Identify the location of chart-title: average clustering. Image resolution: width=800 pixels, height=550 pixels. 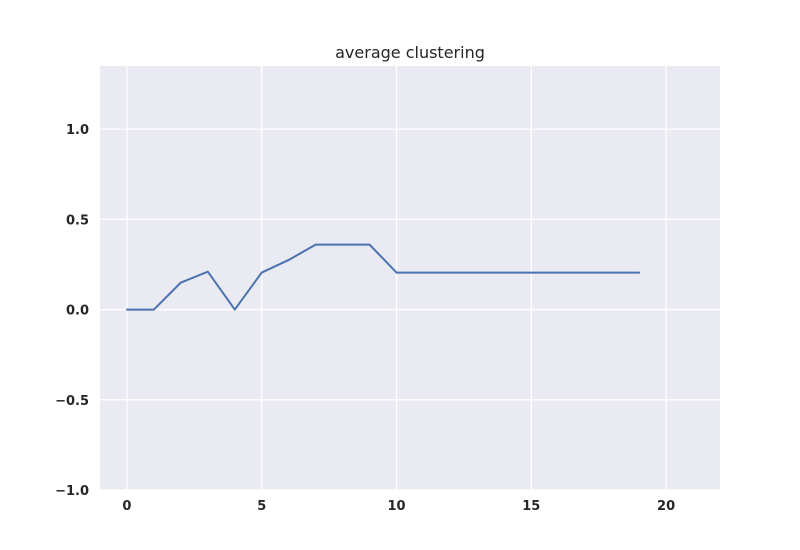
(410, 52).